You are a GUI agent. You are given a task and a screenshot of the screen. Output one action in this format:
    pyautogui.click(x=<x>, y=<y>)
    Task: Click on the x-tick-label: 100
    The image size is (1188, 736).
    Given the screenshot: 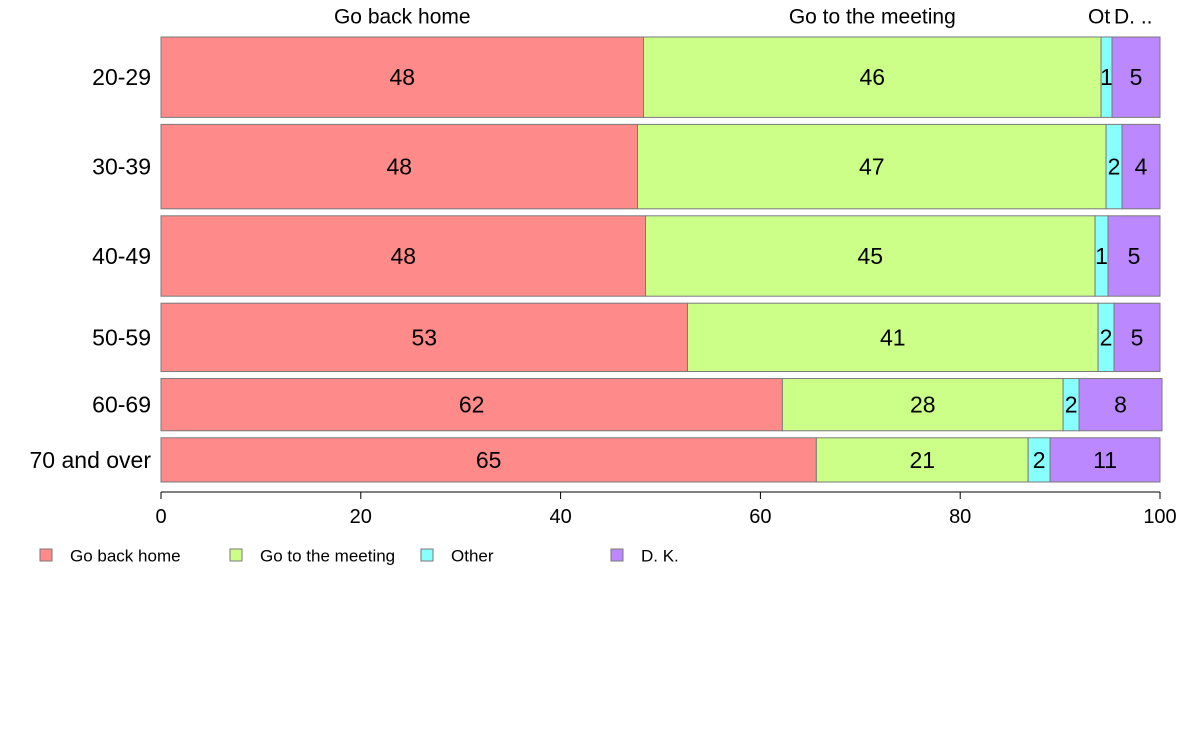 What is the action you would take?
    pyautogui.click(x=1159, y=517)
    